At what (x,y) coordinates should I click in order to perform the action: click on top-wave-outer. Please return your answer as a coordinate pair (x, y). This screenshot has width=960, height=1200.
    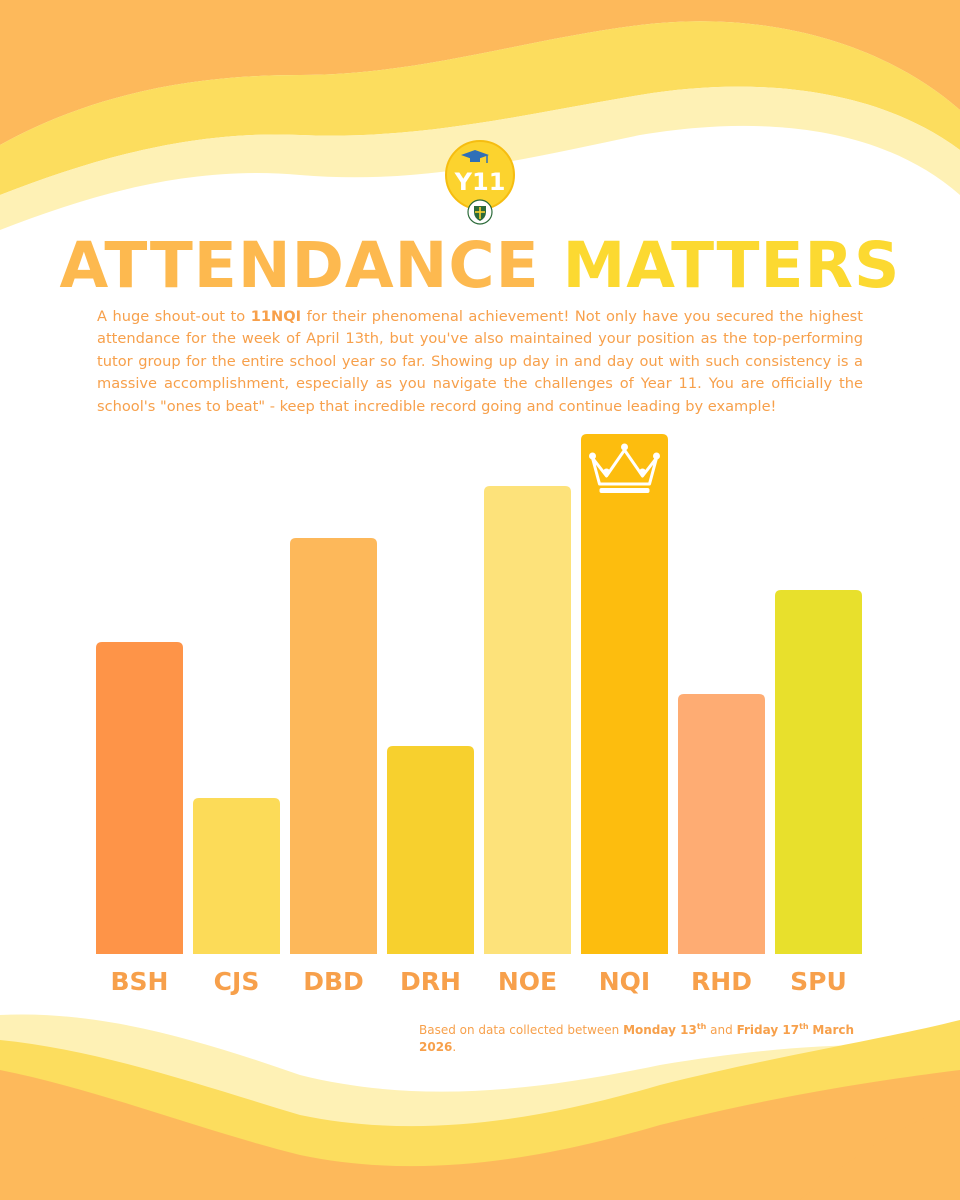
    Looking at the image, I should click on (480, 72).